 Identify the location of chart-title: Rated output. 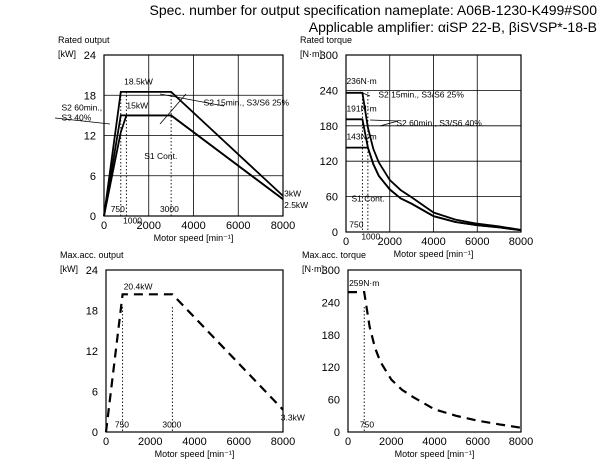
(84, 40).